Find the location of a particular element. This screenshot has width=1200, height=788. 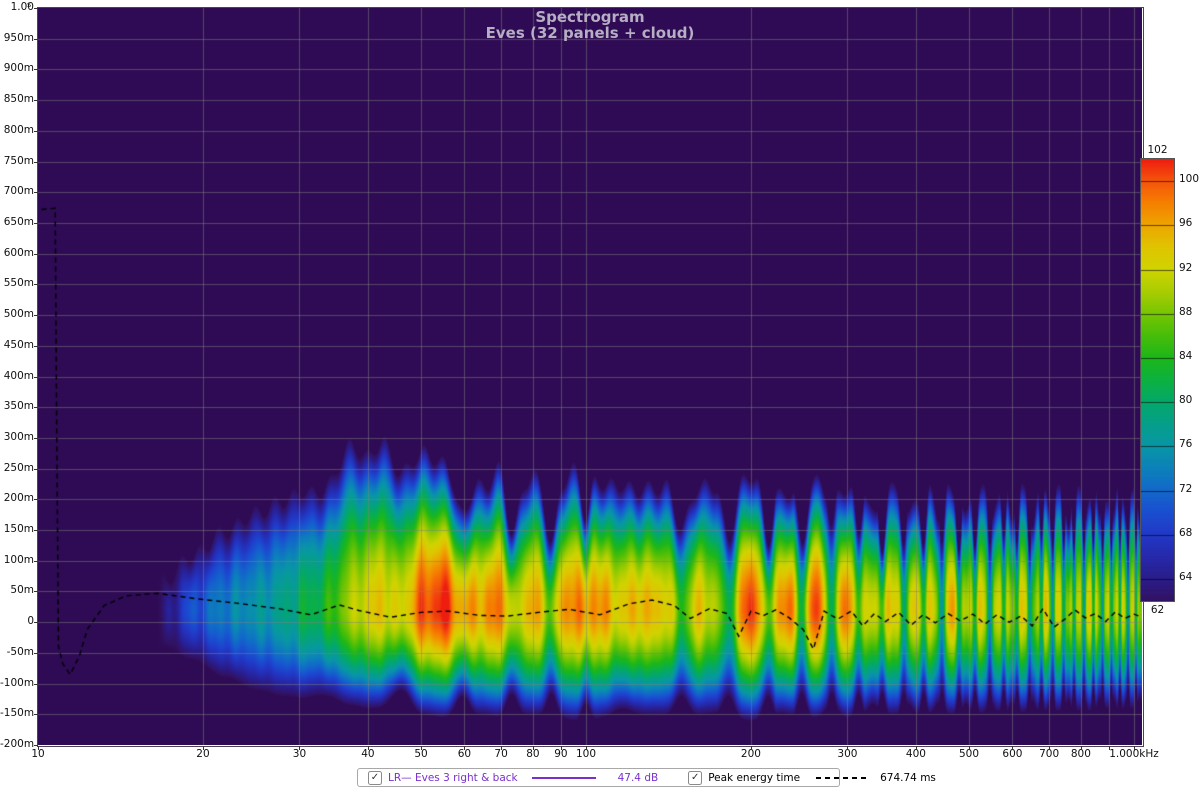

y-tick-label: 350m is located at coordinates (18, 406).